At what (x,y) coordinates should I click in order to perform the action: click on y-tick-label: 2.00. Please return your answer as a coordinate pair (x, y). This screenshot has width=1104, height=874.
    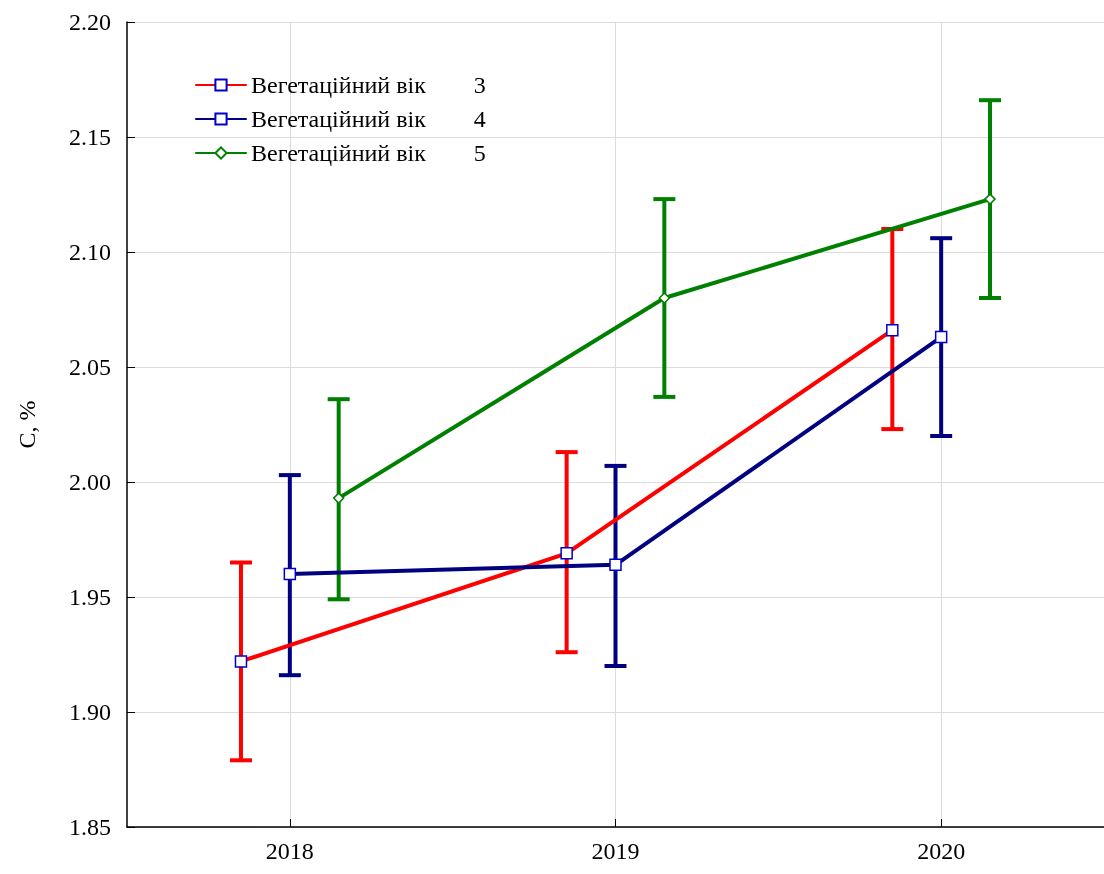
    Looking at the image, I should click on (90, 482).